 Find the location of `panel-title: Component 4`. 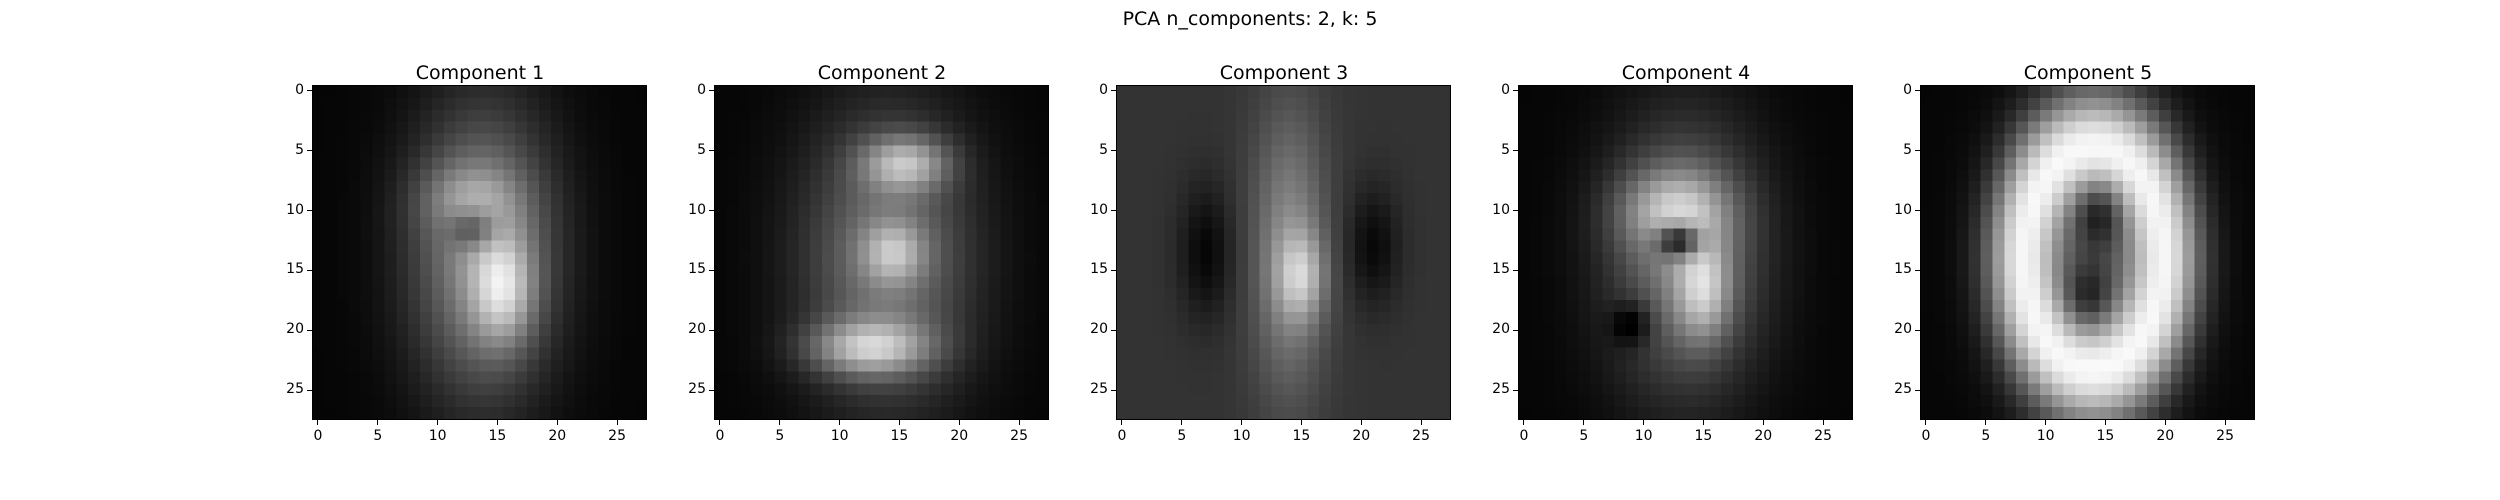

panel-title: Component 4 is located at coordinates (1686, 73).